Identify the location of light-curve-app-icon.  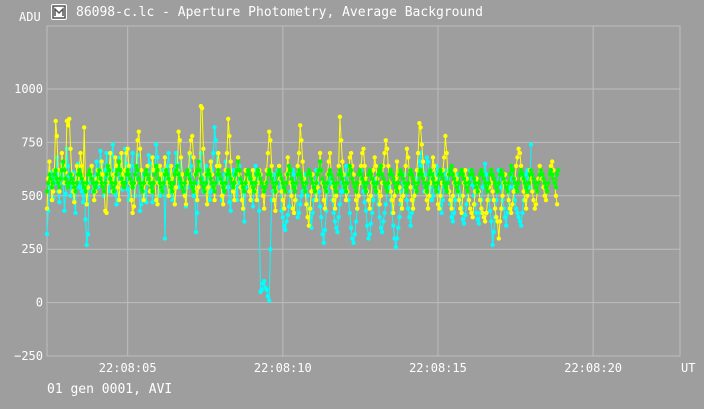
(59, 12).